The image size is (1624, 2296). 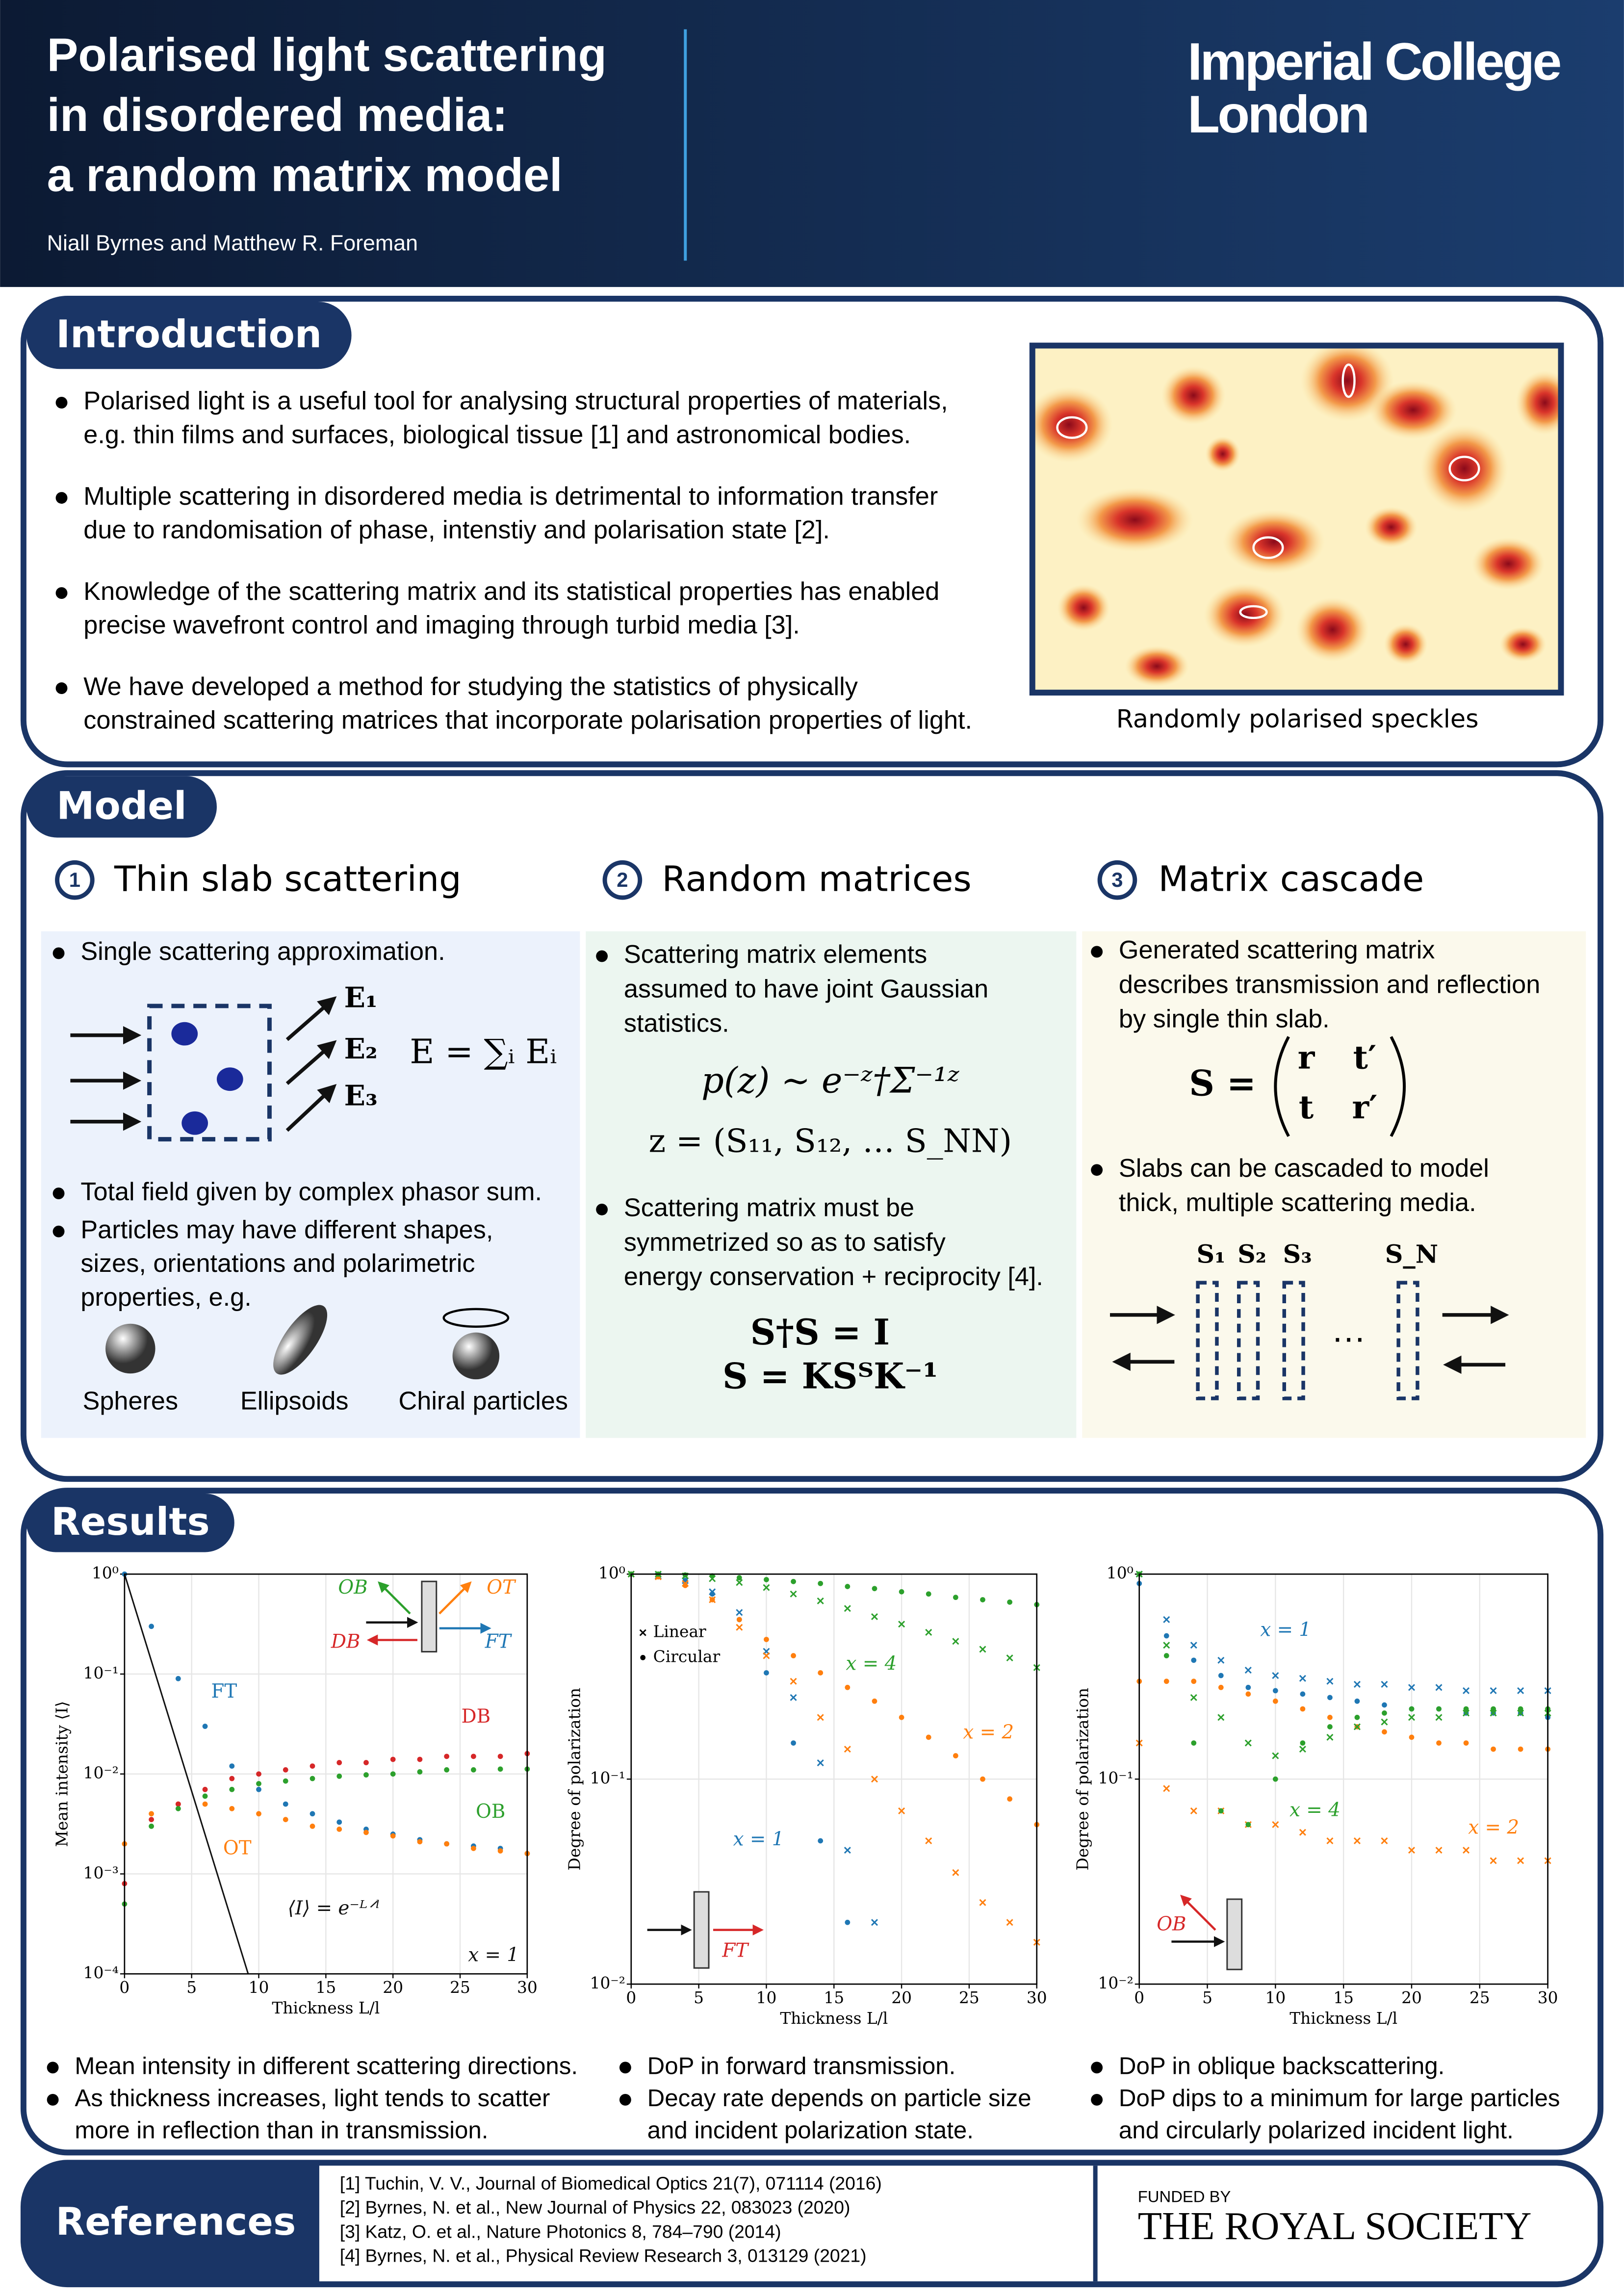 What do you see at coordinates (393, 1988) in the screenshot?
I see `x-tick-label: 20` at bounding box center [393, 1988].